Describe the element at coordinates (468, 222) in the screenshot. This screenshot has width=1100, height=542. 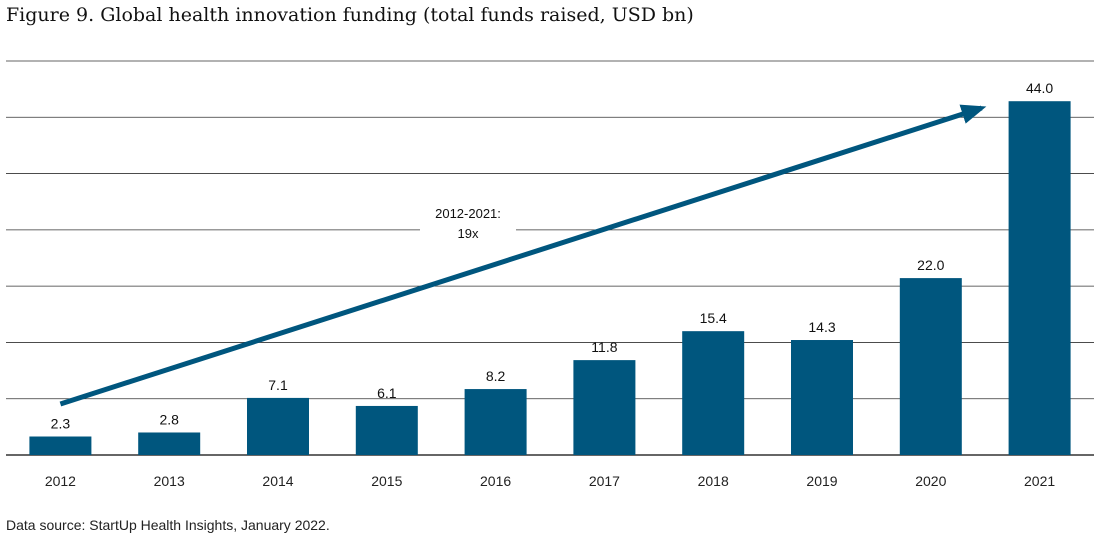
I see `annotation-box` at that location.